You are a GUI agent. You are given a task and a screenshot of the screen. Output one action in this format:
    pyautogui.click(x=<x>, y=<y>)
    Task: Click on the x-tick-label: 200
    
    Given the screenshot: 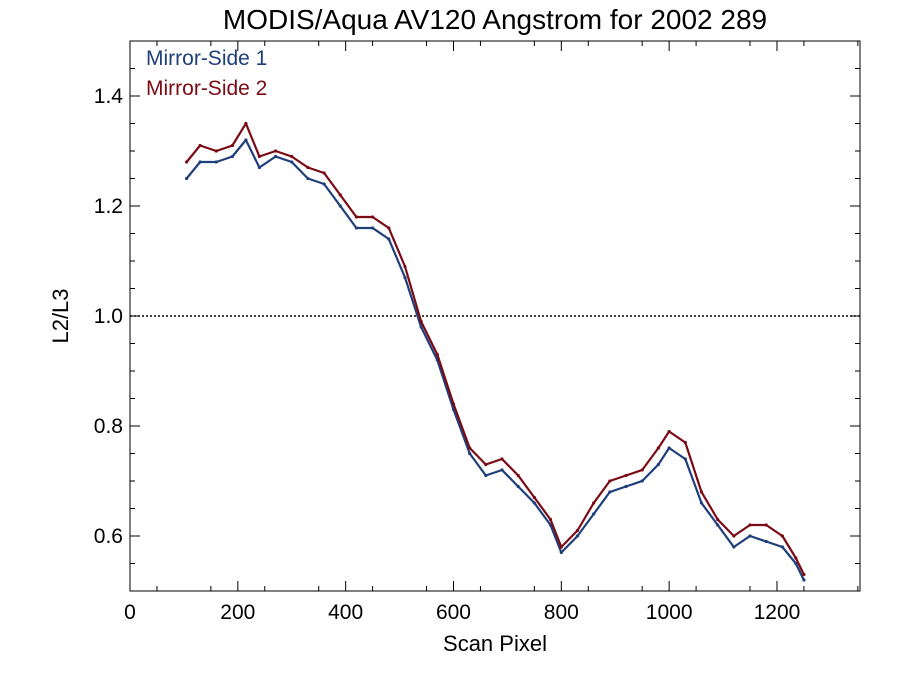 What is the action you would take?
    pyautogui.click(x=237, y=612)
    